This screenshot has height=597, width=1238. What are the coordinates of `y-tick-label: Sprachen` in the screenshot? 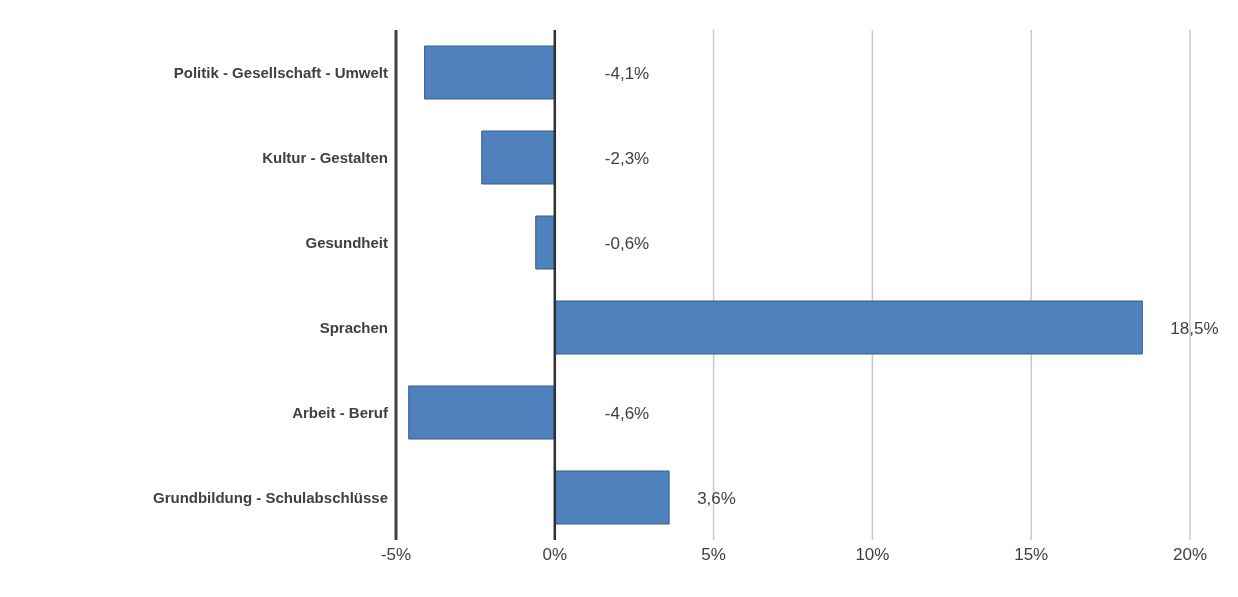 It's located at (353, 327).